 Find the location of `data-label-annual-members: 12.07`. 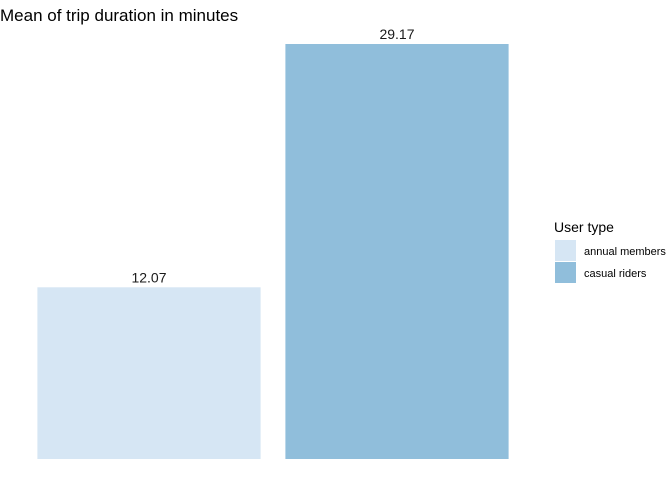

data-label-annual-members: 12.07 is located at coordinates (148, 277).